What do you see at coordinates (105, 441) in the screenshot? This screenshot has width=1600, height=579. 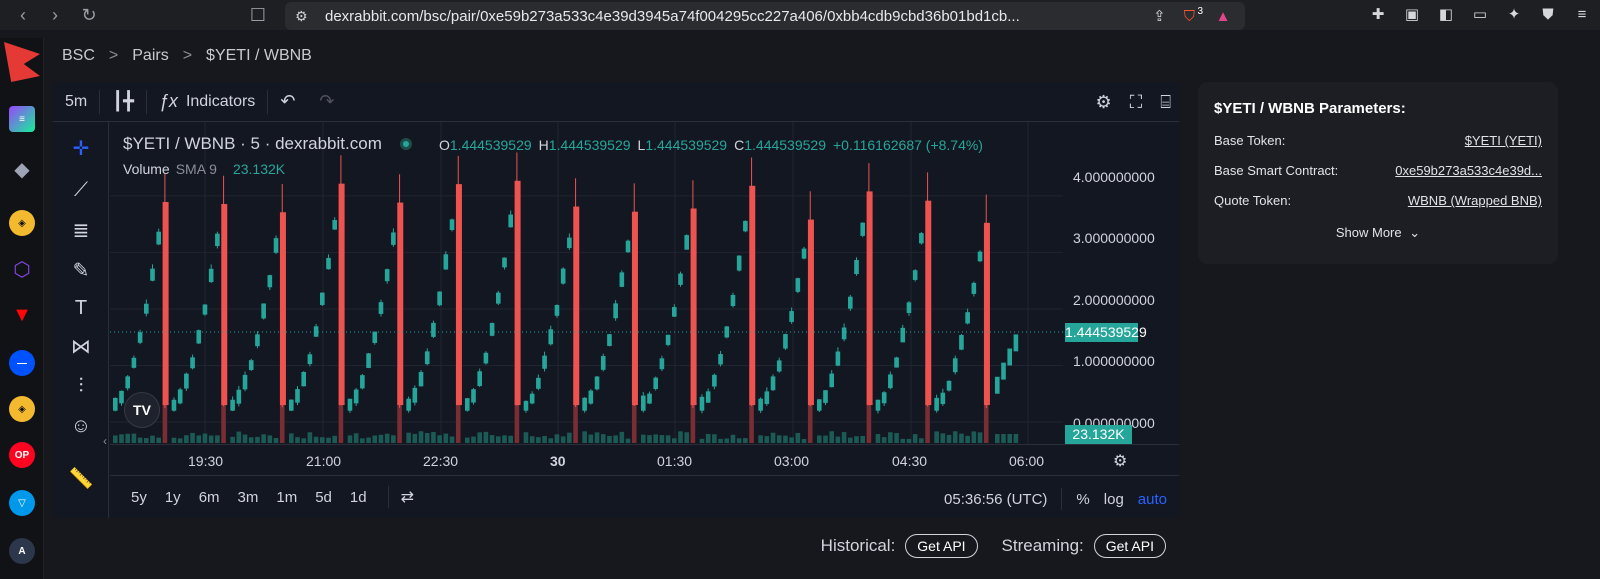 I see `collapse-toolbar-icon: ‹` at bounding box center [105, 441].